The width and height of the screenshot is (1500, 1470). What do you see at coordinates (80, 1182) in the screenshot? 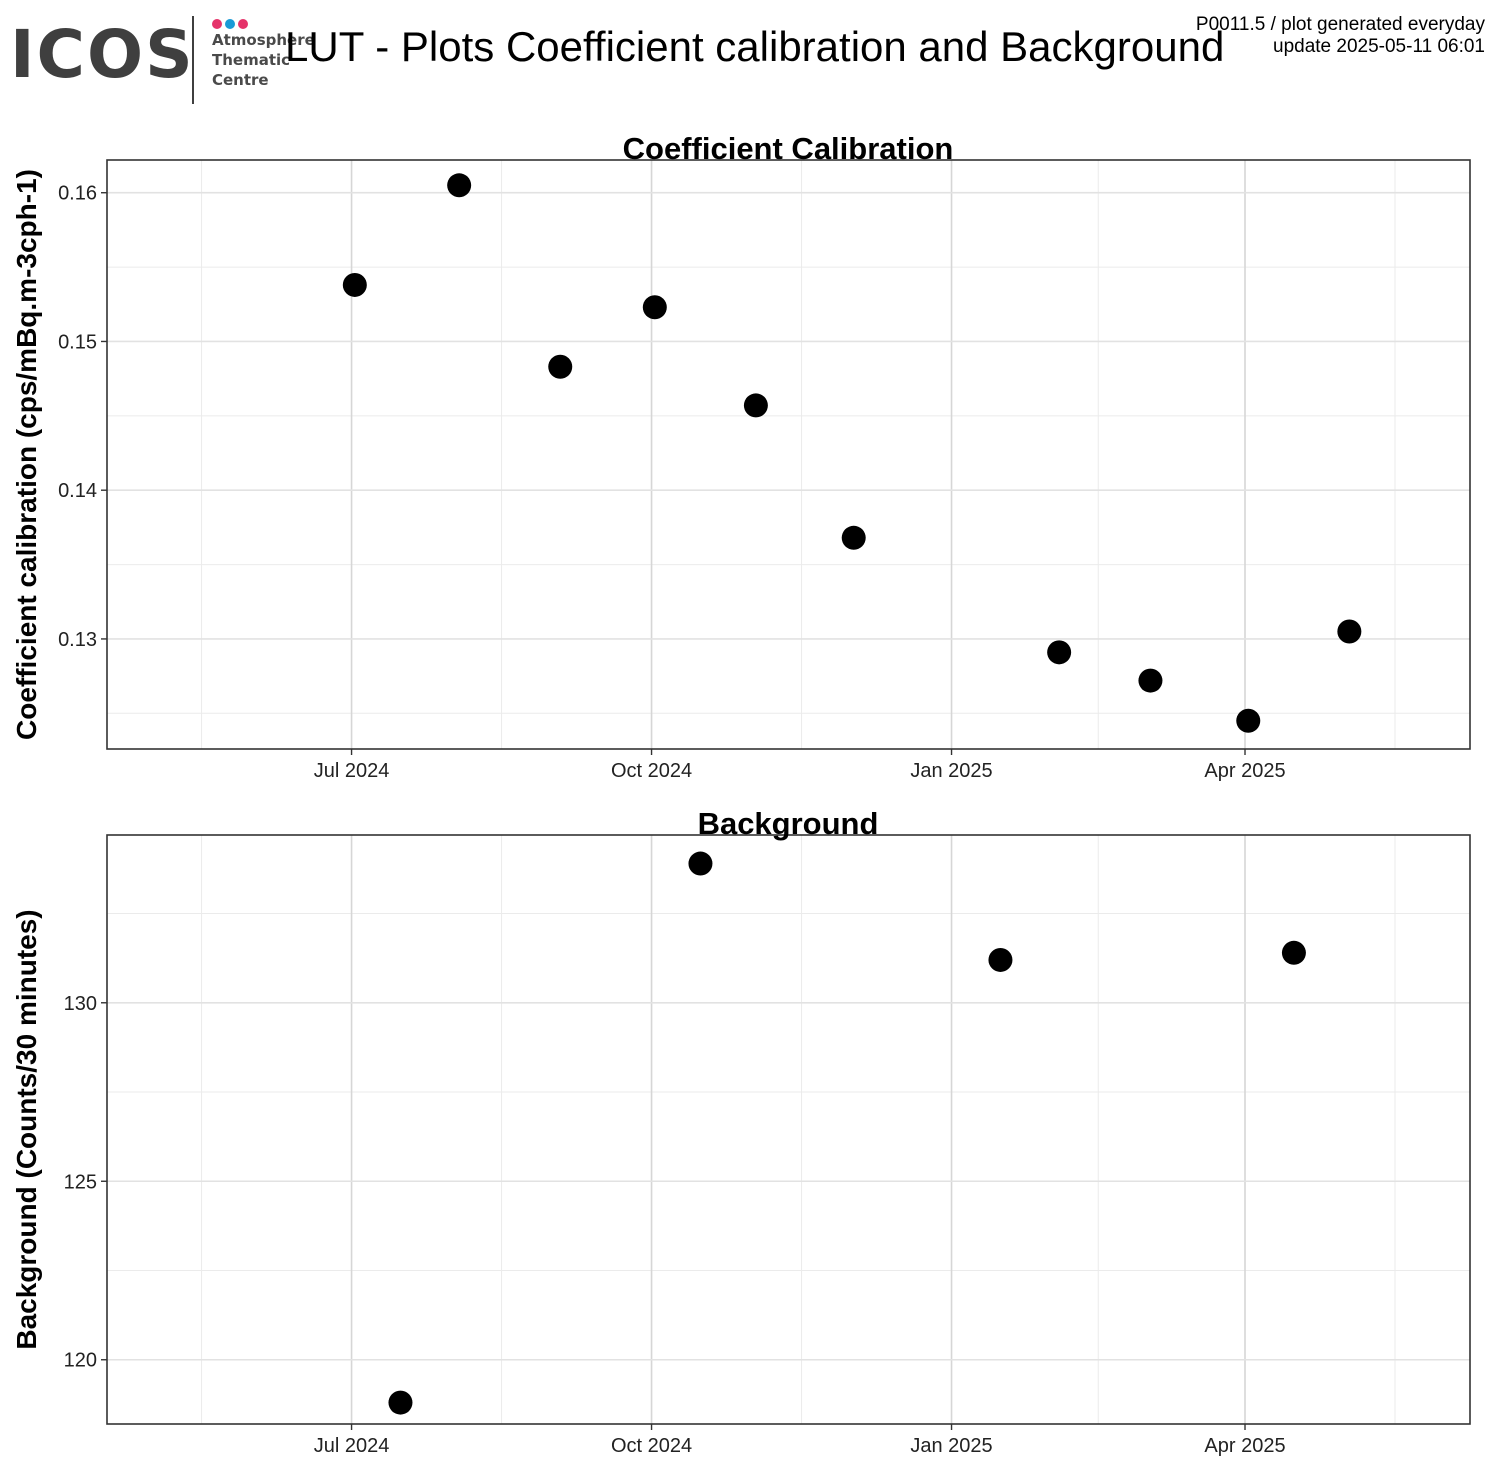
I see `y-tick-label: 125` at bounding box center [80, 1182].